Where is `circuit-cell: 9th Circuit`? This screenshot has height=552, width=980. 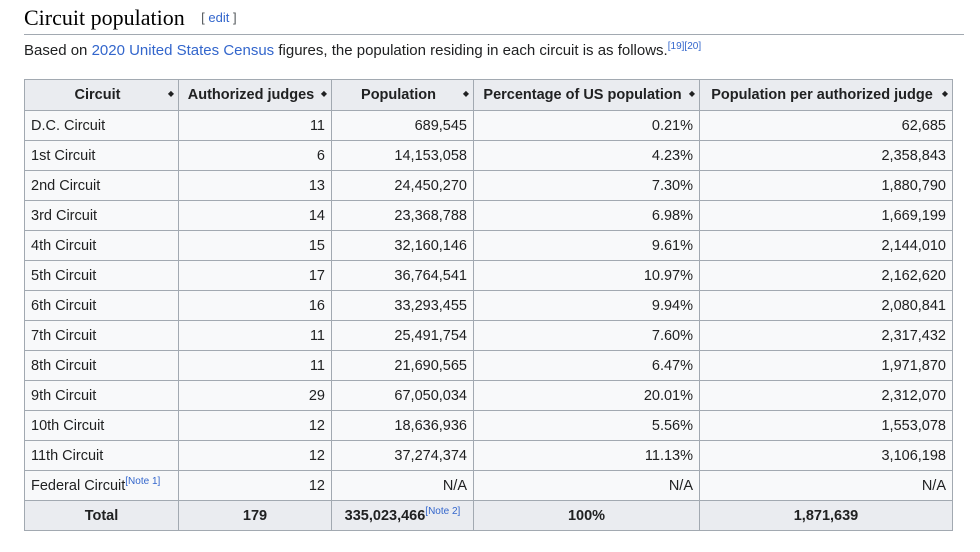
circuit-cell: 9th Circuit is located at coordinates (101, 395).